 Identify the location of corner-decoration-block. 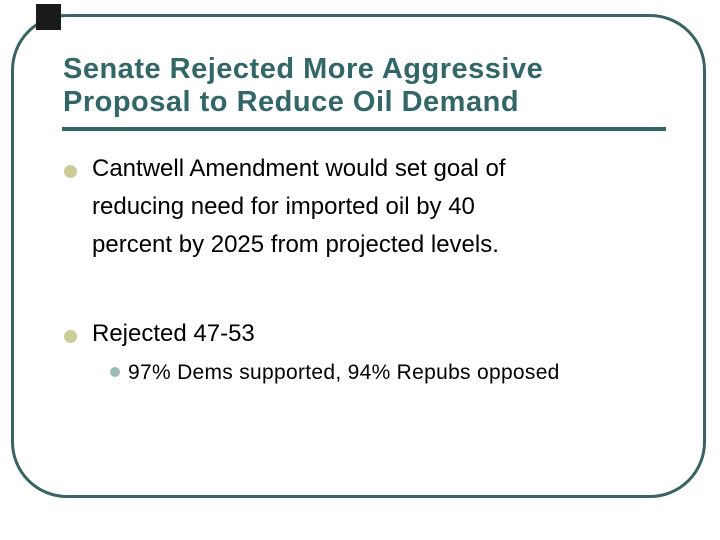
(48, 17).